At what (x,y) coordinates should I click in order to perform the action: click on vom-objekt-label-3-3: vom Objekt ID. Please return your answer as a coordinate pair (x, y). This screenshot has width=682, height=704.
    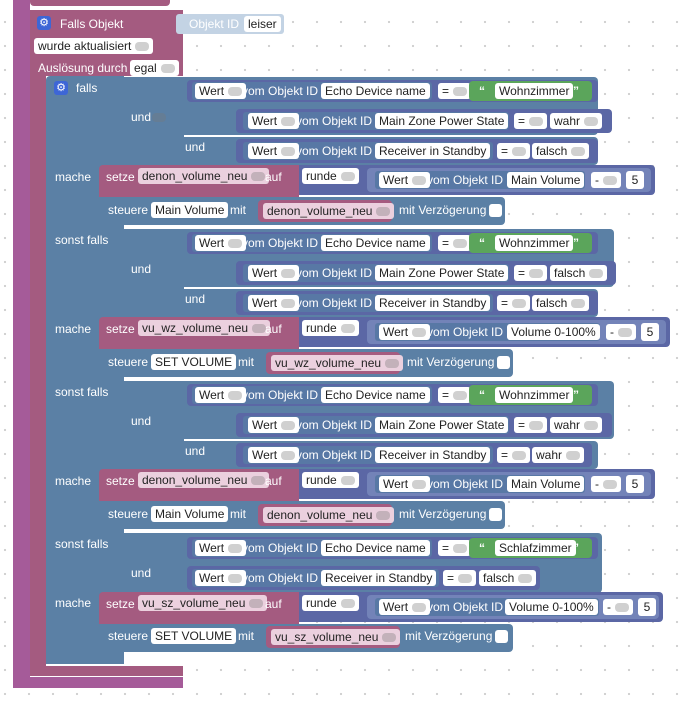
    Looking at the image, I should click on (334, 455).